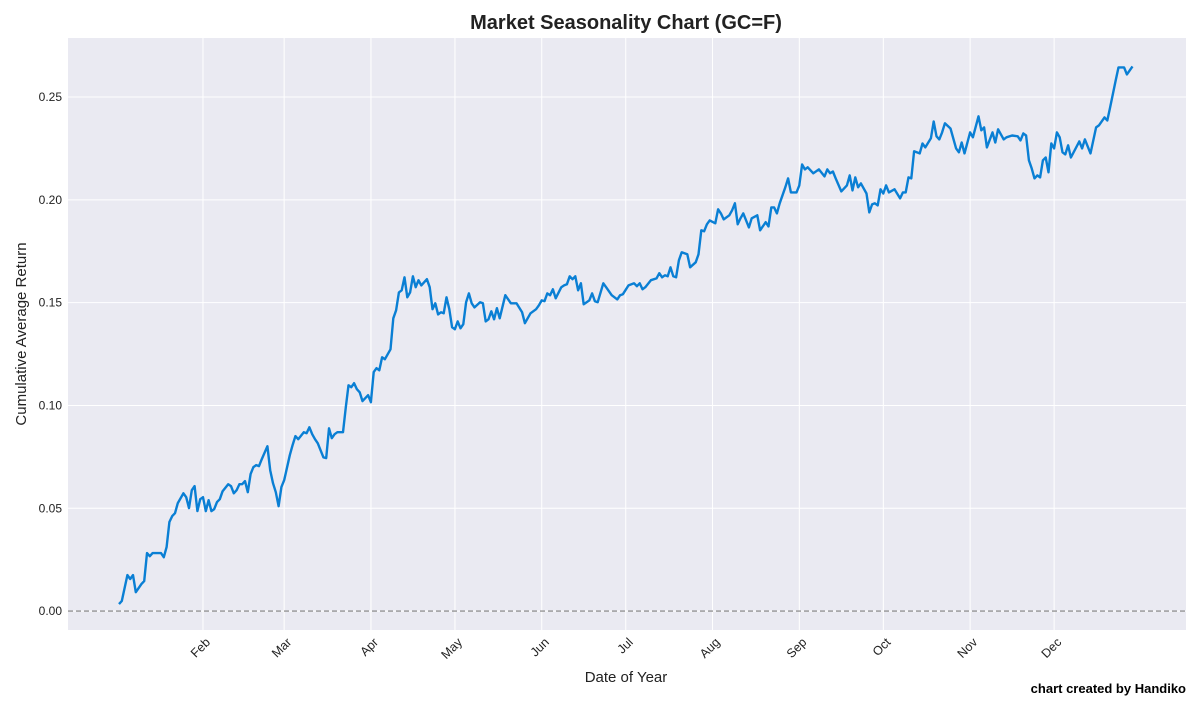 This screenshot has width=1200, height=705. What do you see at coordinates (51, 200) in the screenshot?
I see `y-tick-label: 0.20` at bounding box center [51, 200].